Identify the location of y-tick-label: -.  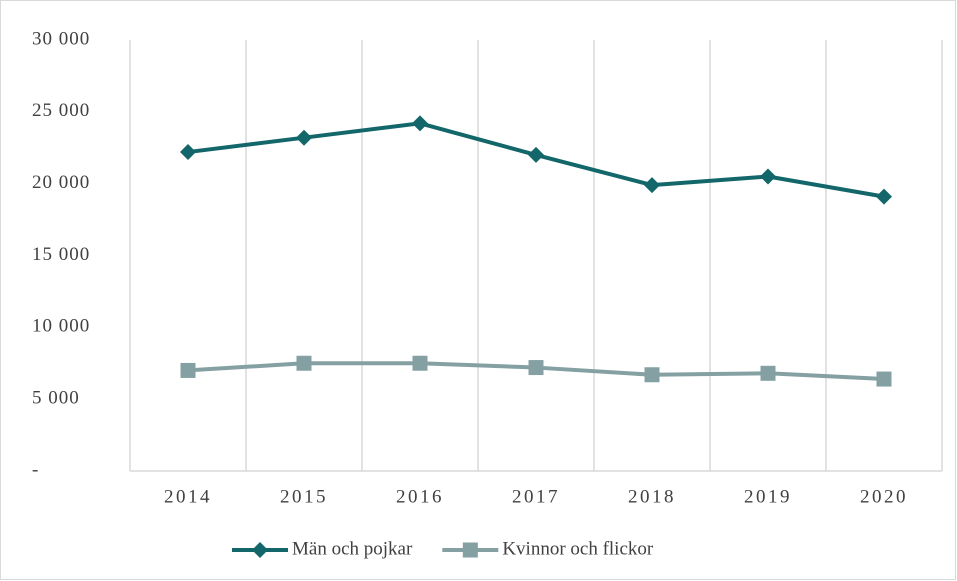
(35, 469).